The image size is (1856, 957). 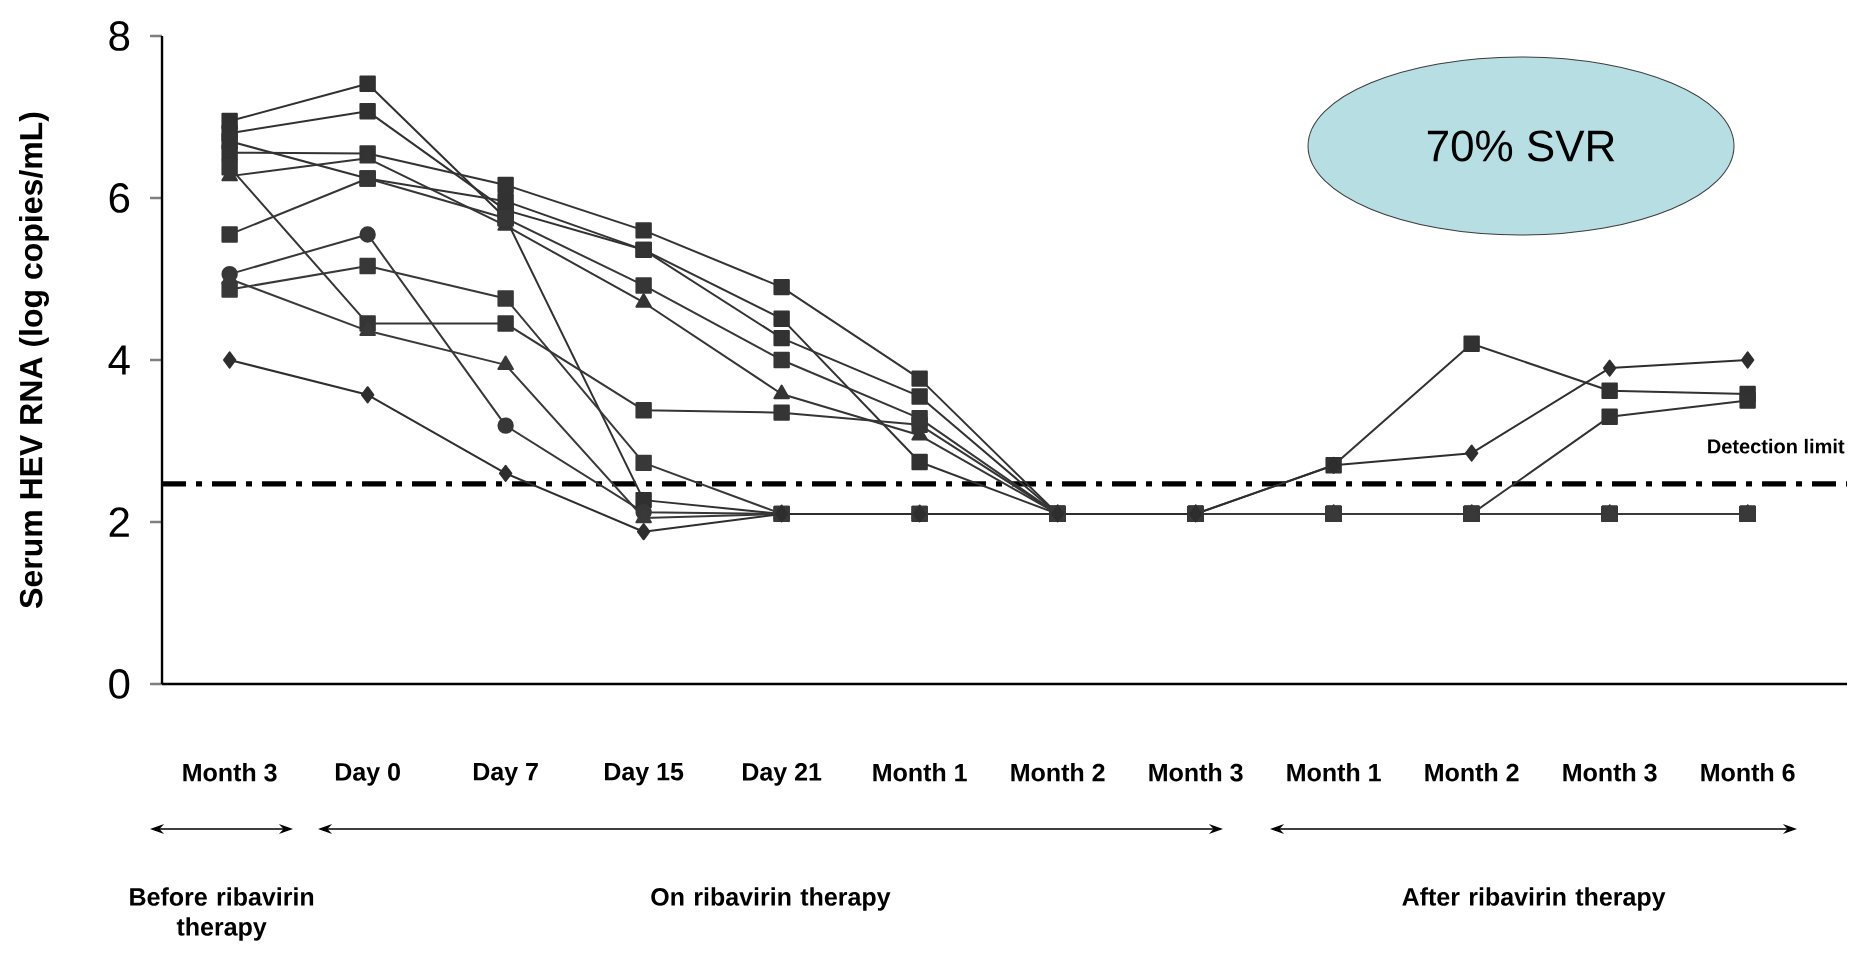 I want to click on ref-line-label: Detection limit, so click(x=1776, y=446).